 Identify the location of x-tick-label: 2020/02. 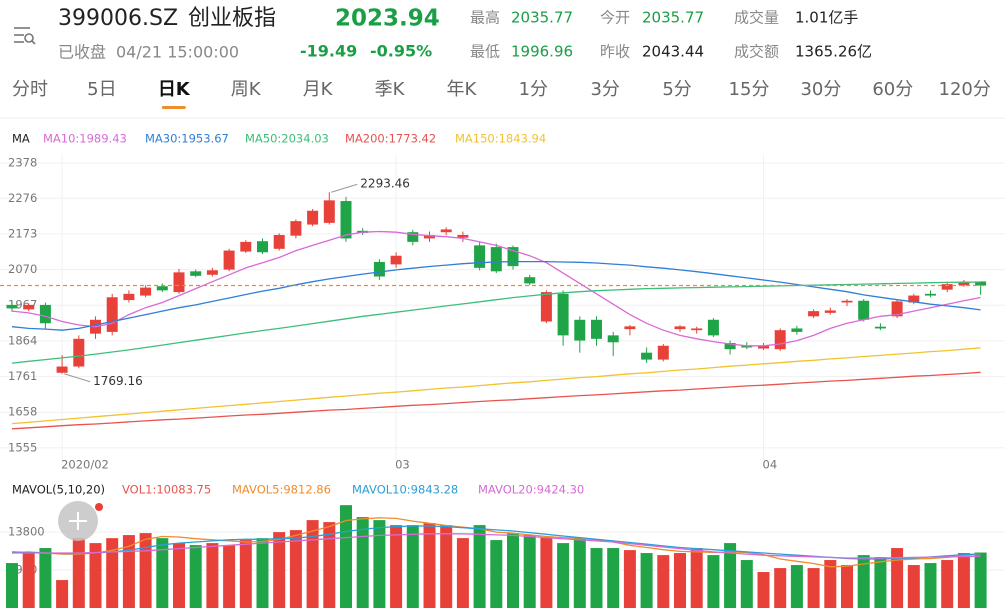
(85, 465).